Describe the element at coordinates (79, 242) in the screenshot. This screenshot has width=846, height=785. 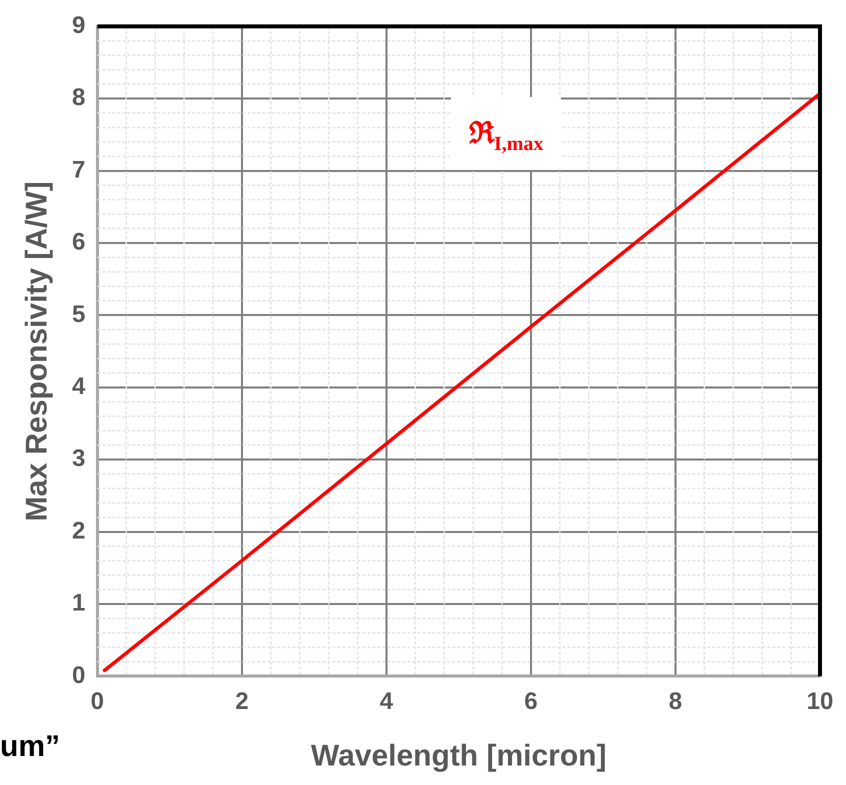
I see `y-tick-label: 6` at that location.